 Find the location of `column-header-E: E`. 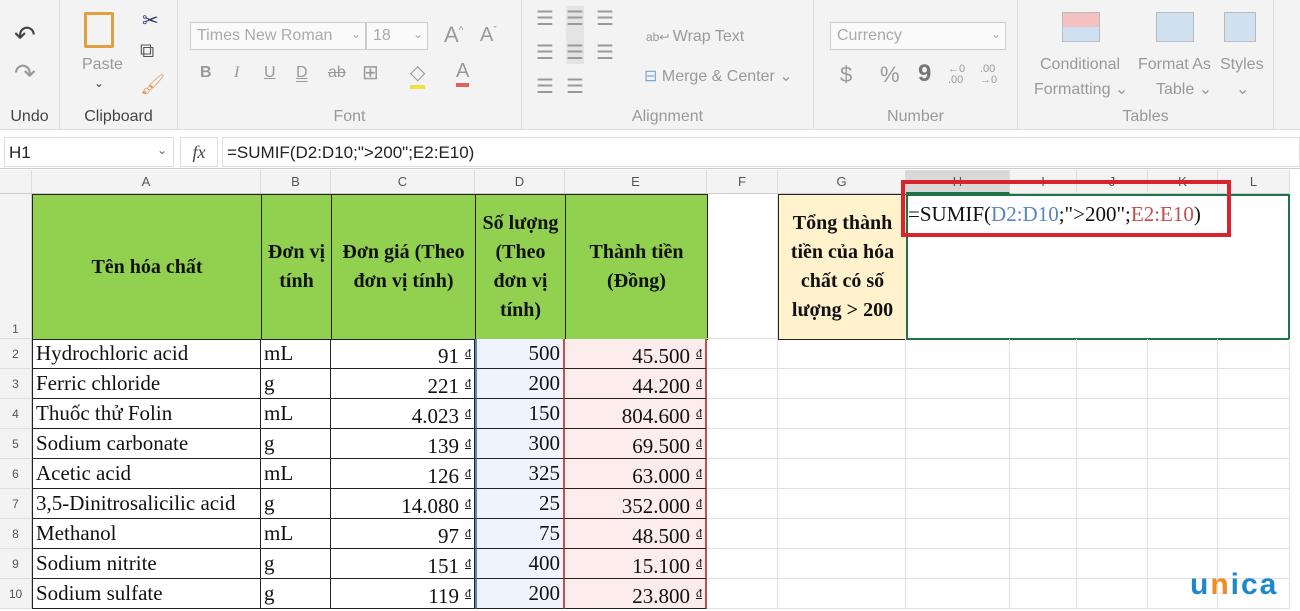

column-header-E: E is located at coordinates (636, 182).